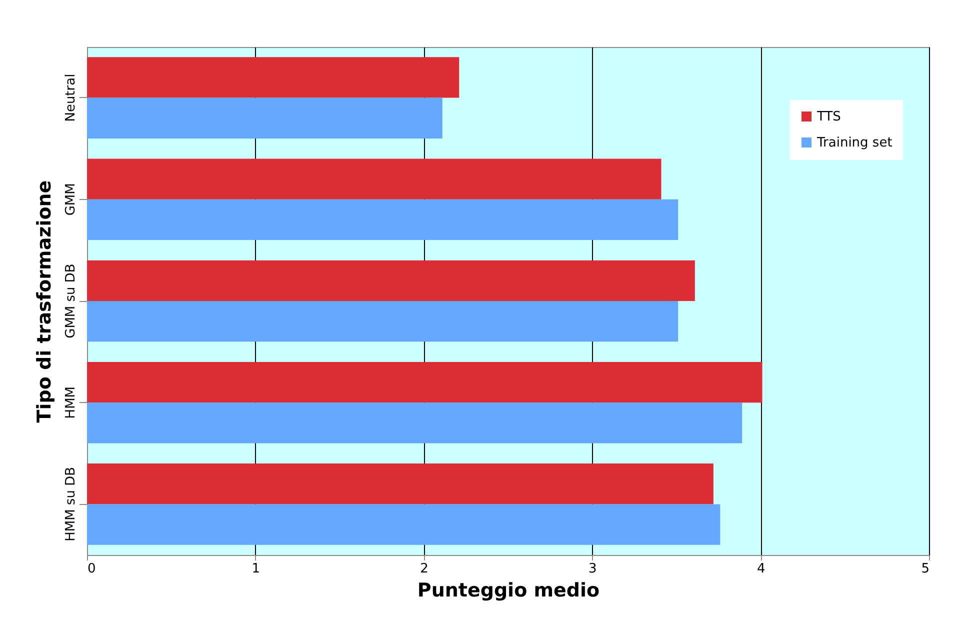  Describe the element at coordinates (854, 143) in the screenshot. I see `legend-label: Training set` at that location.